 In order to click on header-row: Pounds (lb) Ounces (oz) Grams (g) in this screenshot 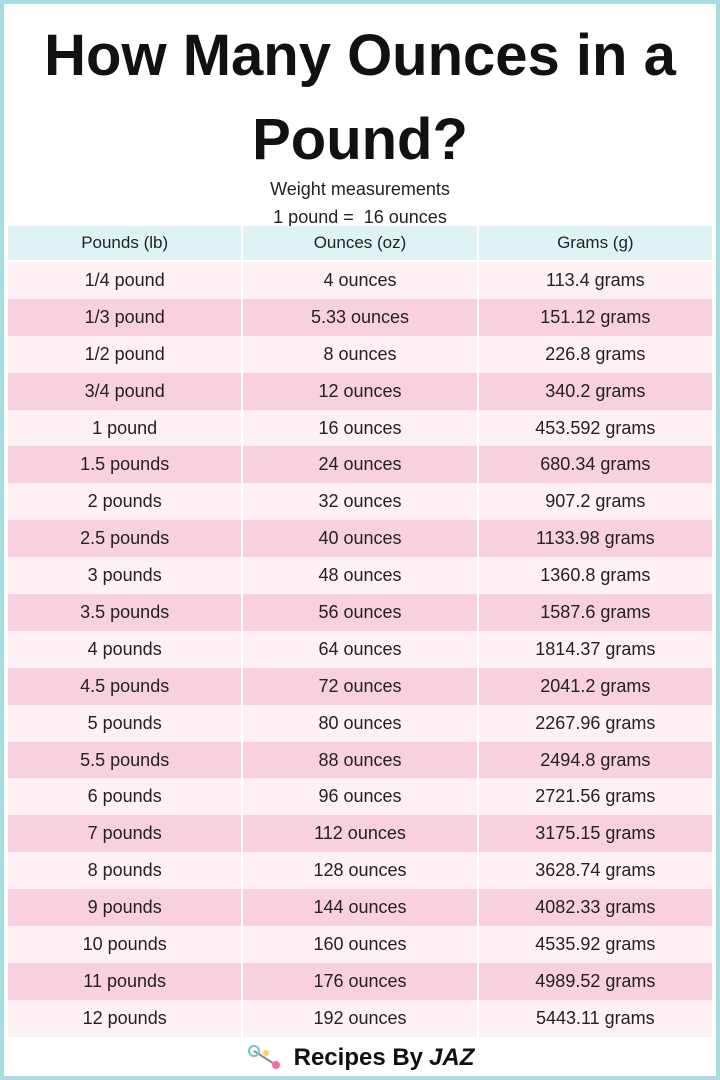, I will do `click(360, 243)`.